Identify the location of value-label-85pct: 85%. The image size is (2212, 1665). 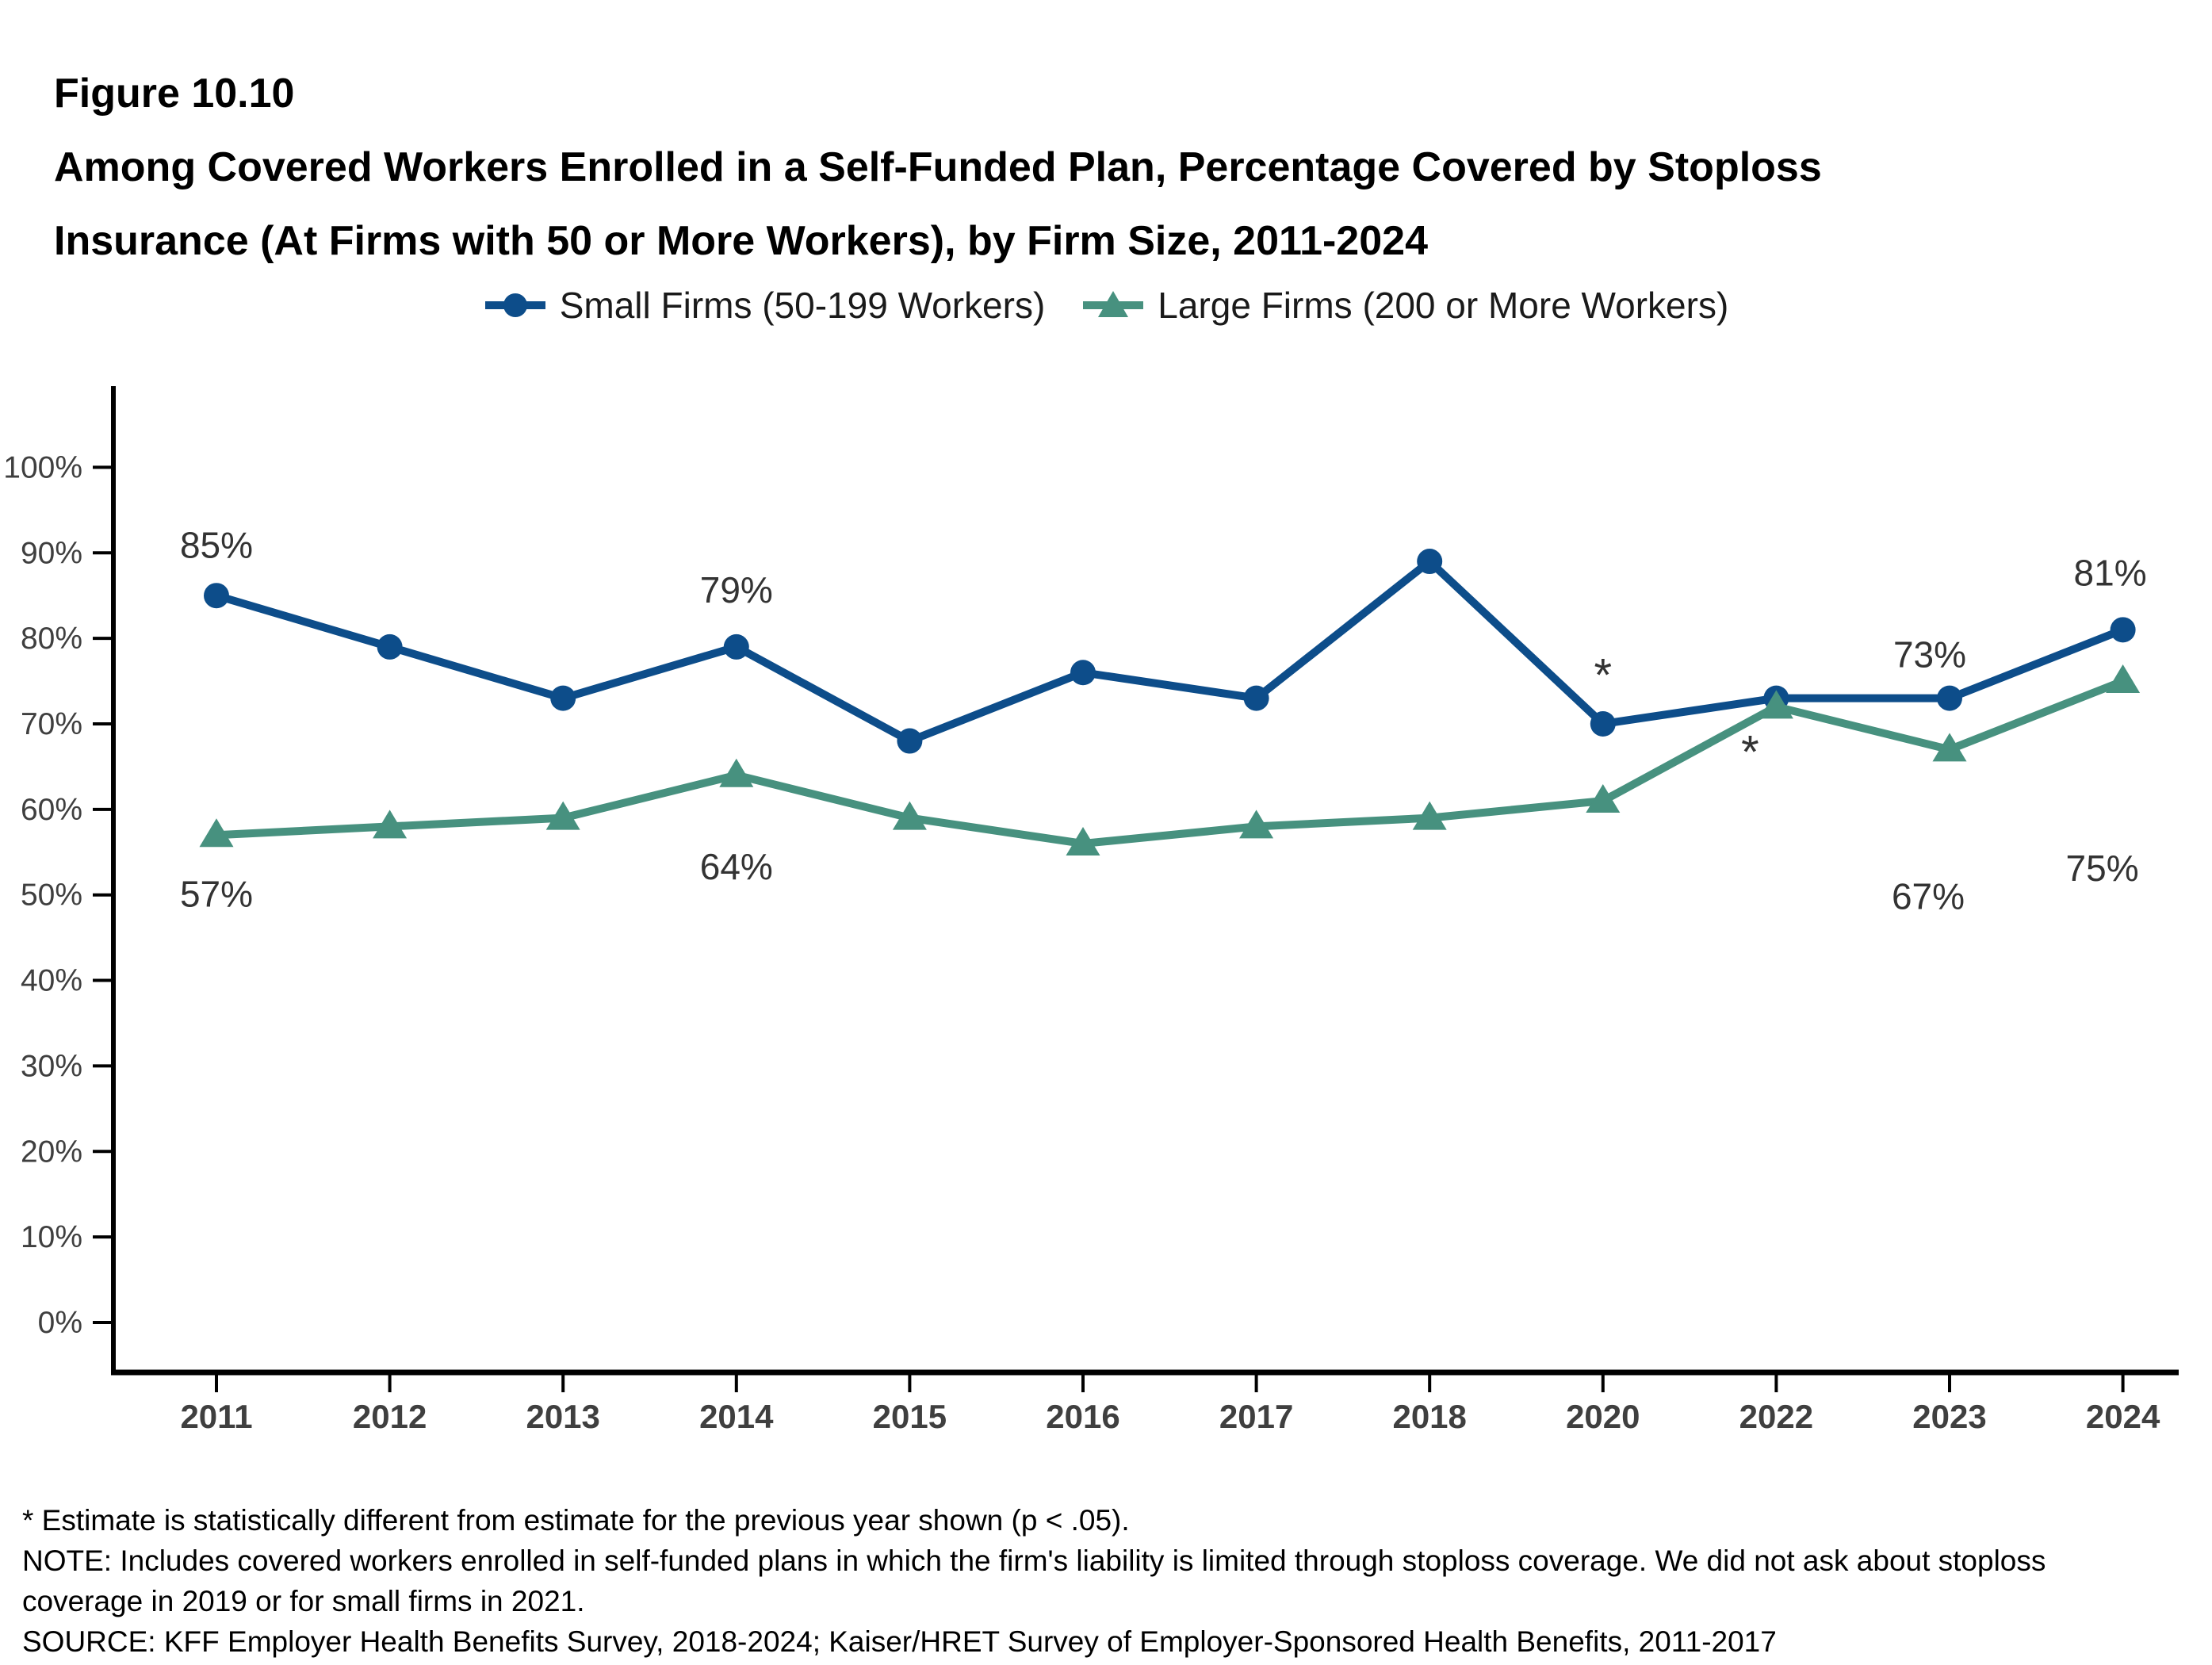
(217, 544).